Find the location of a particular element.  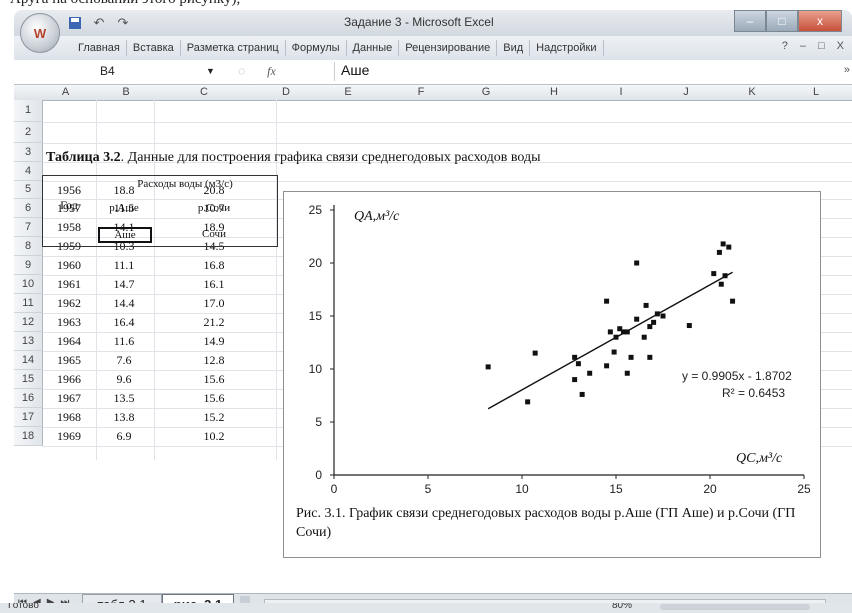

tab-review: Рецензирование is located at coordinates (448, 48).